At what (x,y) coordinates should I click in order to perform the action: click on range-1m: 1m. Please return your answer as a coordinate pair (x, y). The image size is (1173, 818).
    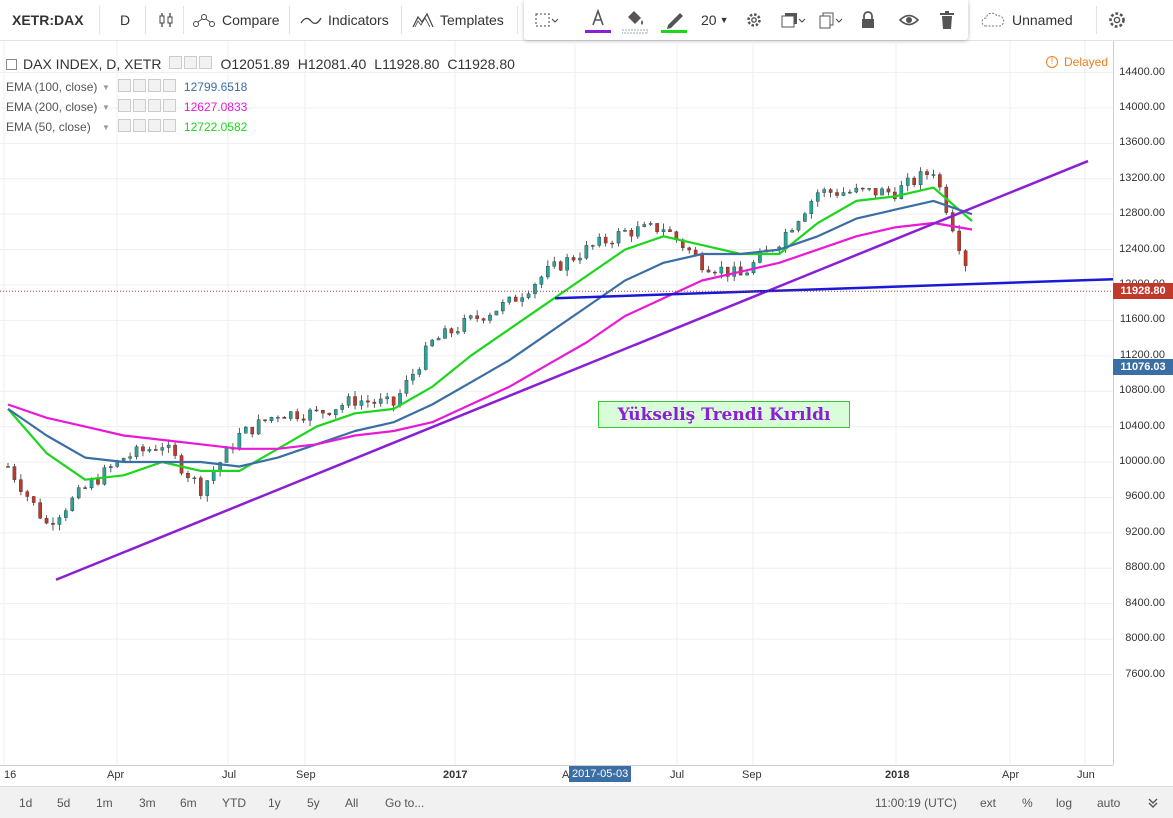
    Looking at the image, I should click on (104, 802).